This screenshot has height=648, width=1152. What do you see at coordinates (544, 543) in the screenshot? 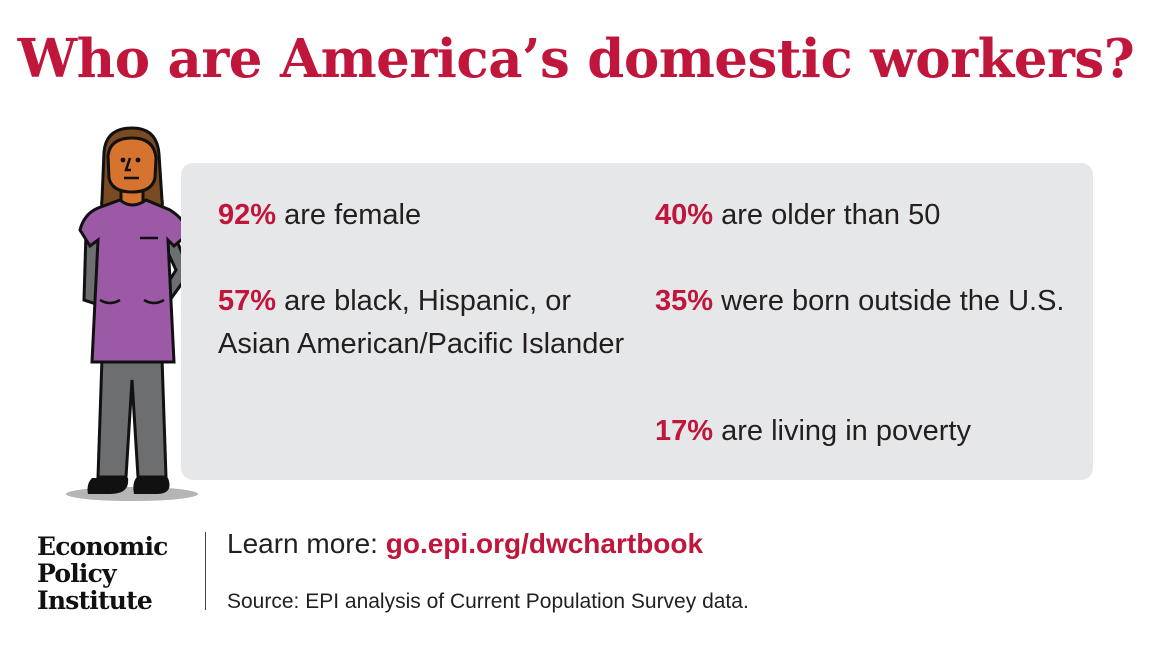
I see `chartbook-link: go.epi.org/dwchartbook` at bounding box center [544, 543].